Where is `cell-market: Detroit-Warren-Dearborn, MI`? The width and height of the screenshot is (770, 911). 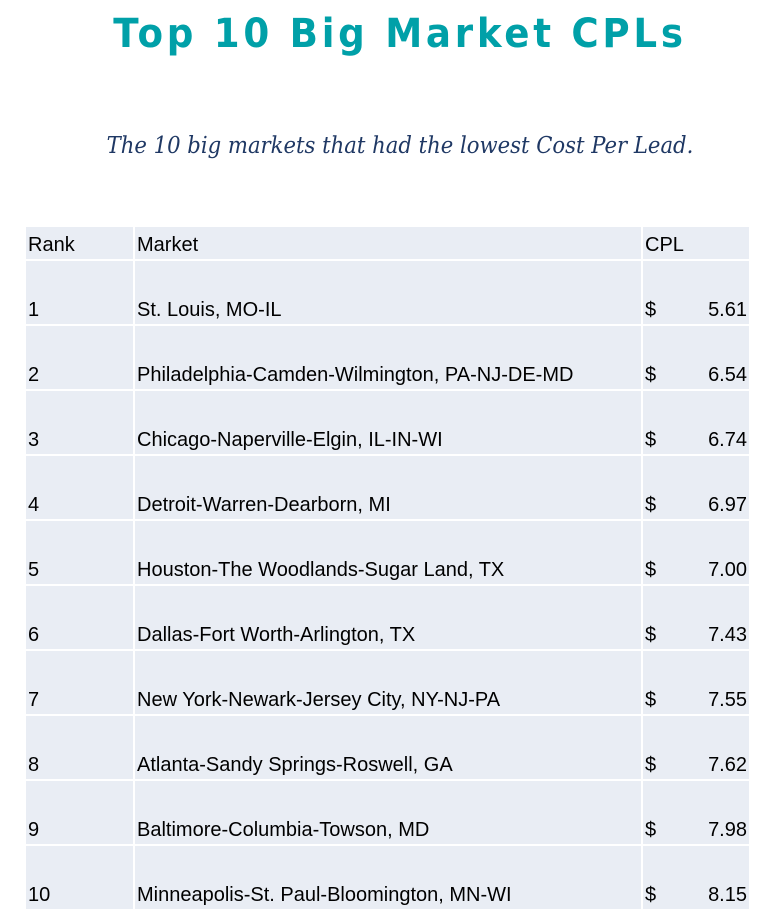
cell-market: Detroit-Warren-Dearborn, MI is located at coordinates (388, 487).